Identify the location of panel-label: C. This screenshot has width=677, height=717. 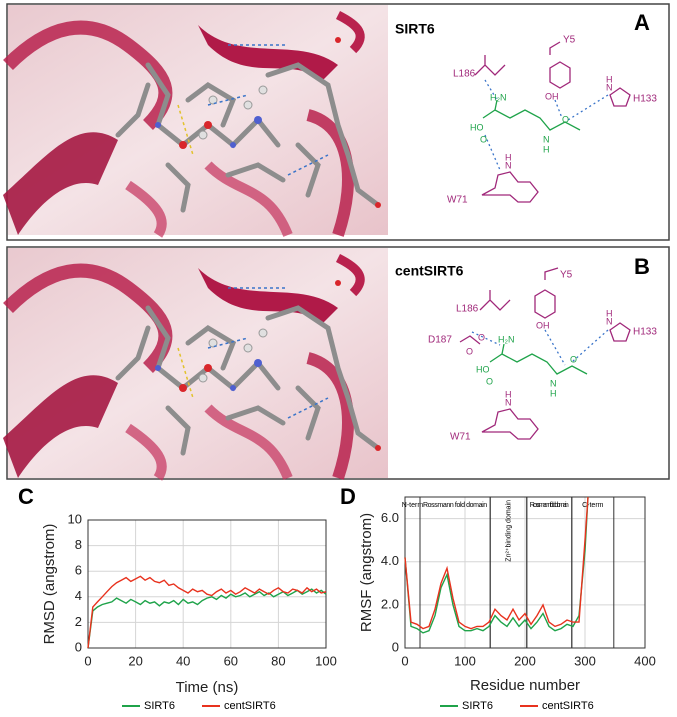
(26, 496).